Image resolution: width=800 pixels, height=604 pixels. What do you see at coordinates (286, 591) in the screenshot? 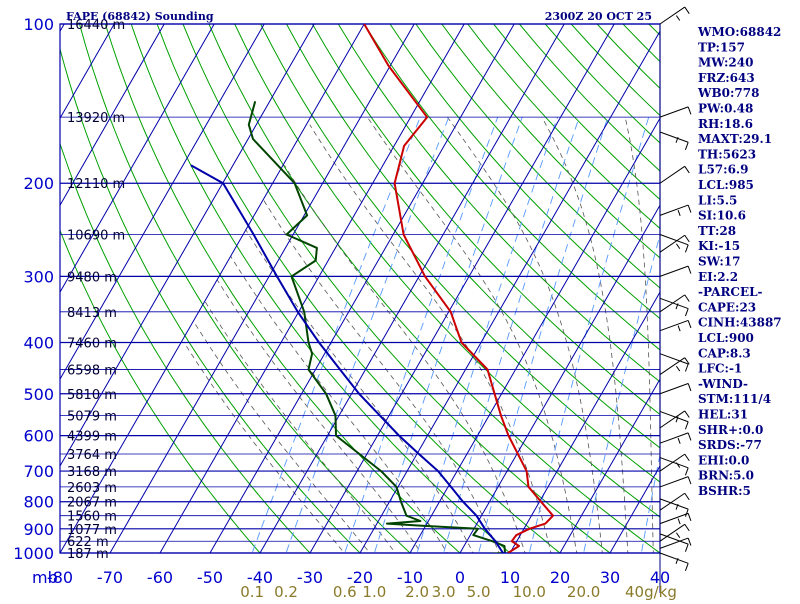
I see `mixing-ratio-label: 0.2` at bounding box center [286, 591].